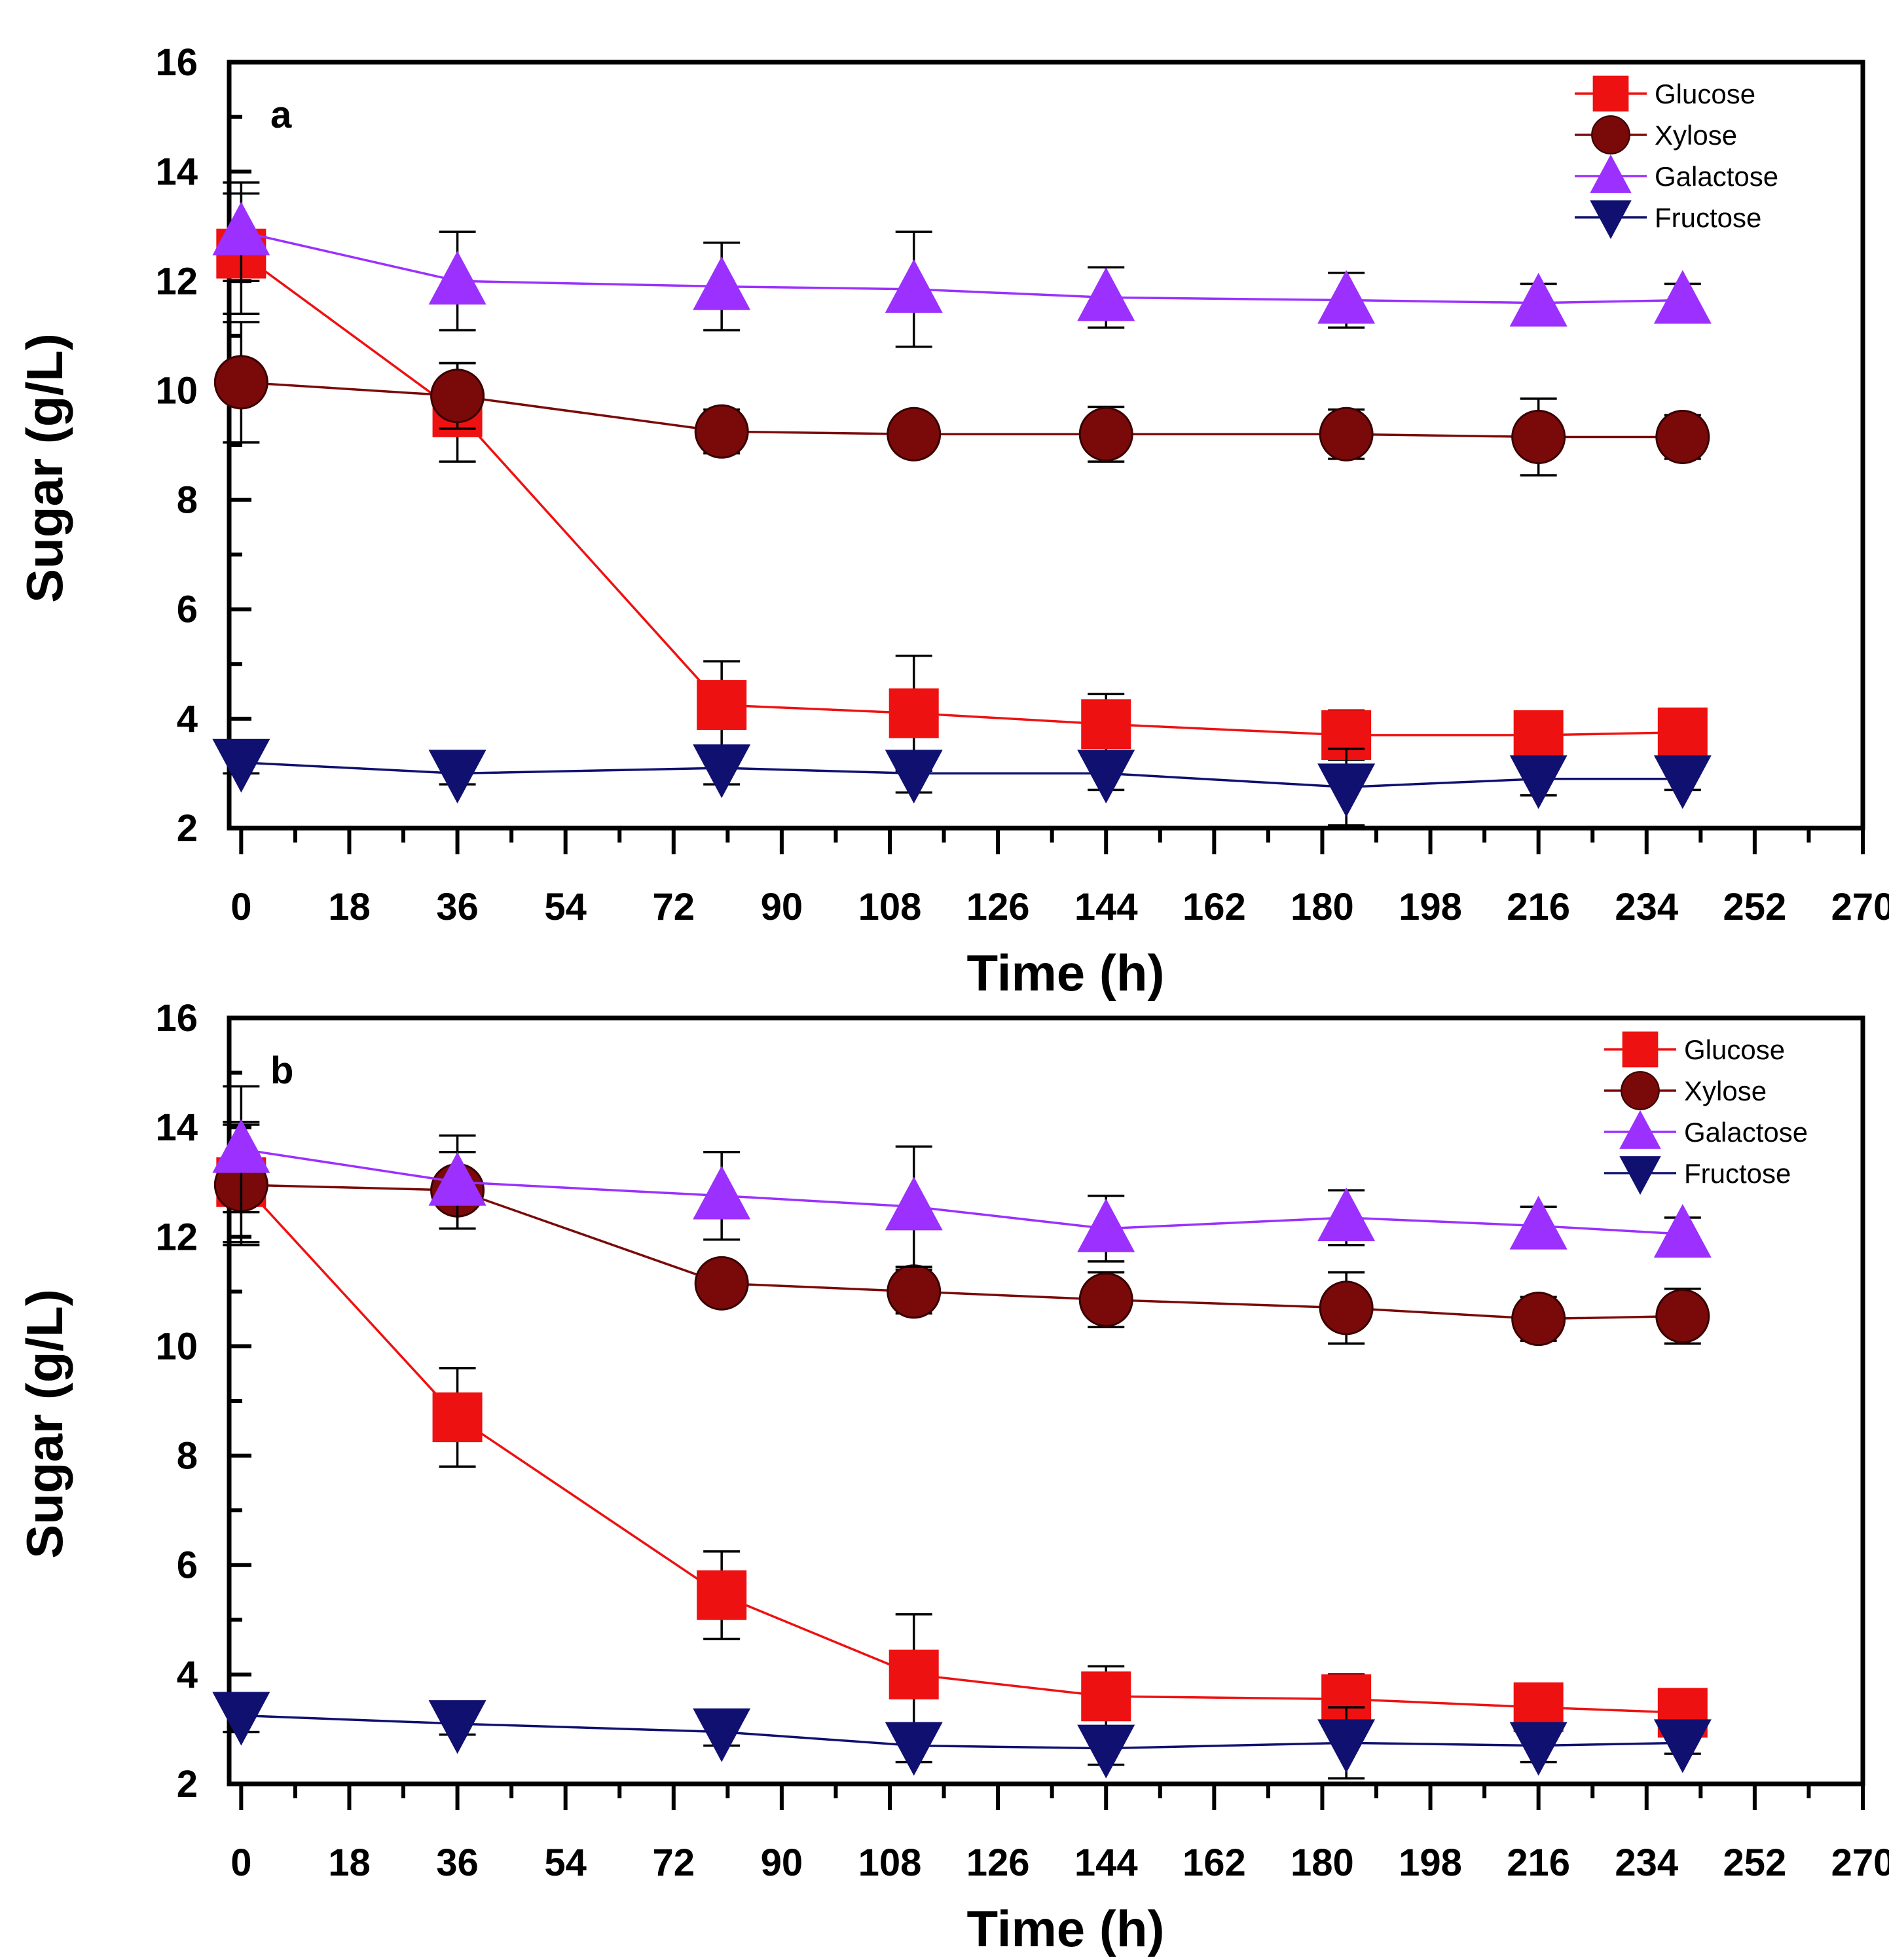  What do you see at coordinates (1430, 907) in the screenshot?
I see `x-tick-label: 198` at bounding box center [1430, 907].